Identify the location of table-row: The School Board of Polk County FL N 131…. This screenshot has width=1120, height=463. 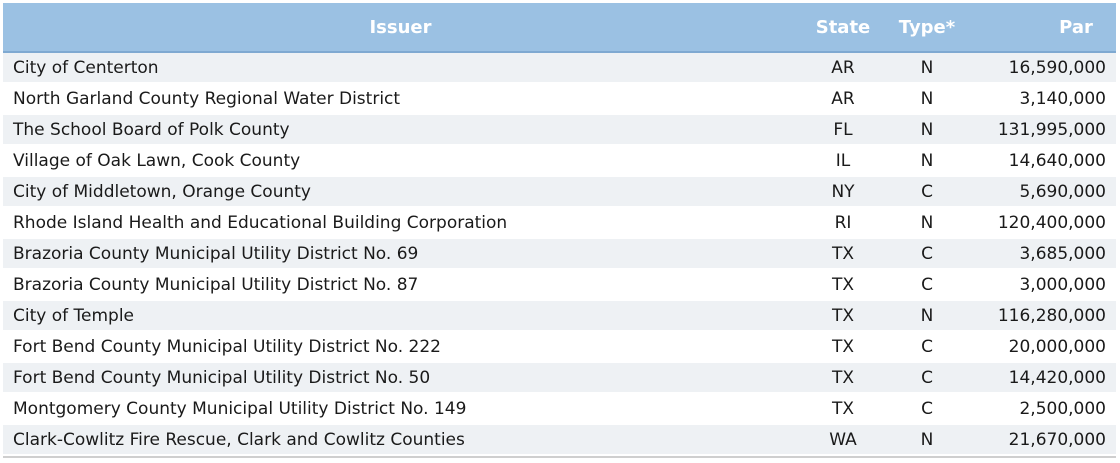
(559, 130).